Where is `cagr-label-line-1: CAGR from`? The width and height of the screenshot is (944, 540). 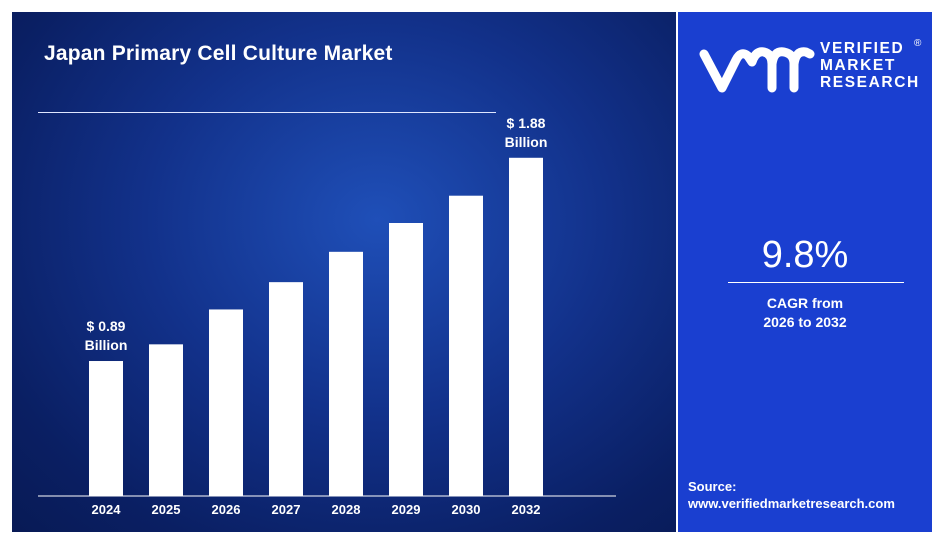
cagr-label-line-1: CAGR from is located at coordinates (805, 303).